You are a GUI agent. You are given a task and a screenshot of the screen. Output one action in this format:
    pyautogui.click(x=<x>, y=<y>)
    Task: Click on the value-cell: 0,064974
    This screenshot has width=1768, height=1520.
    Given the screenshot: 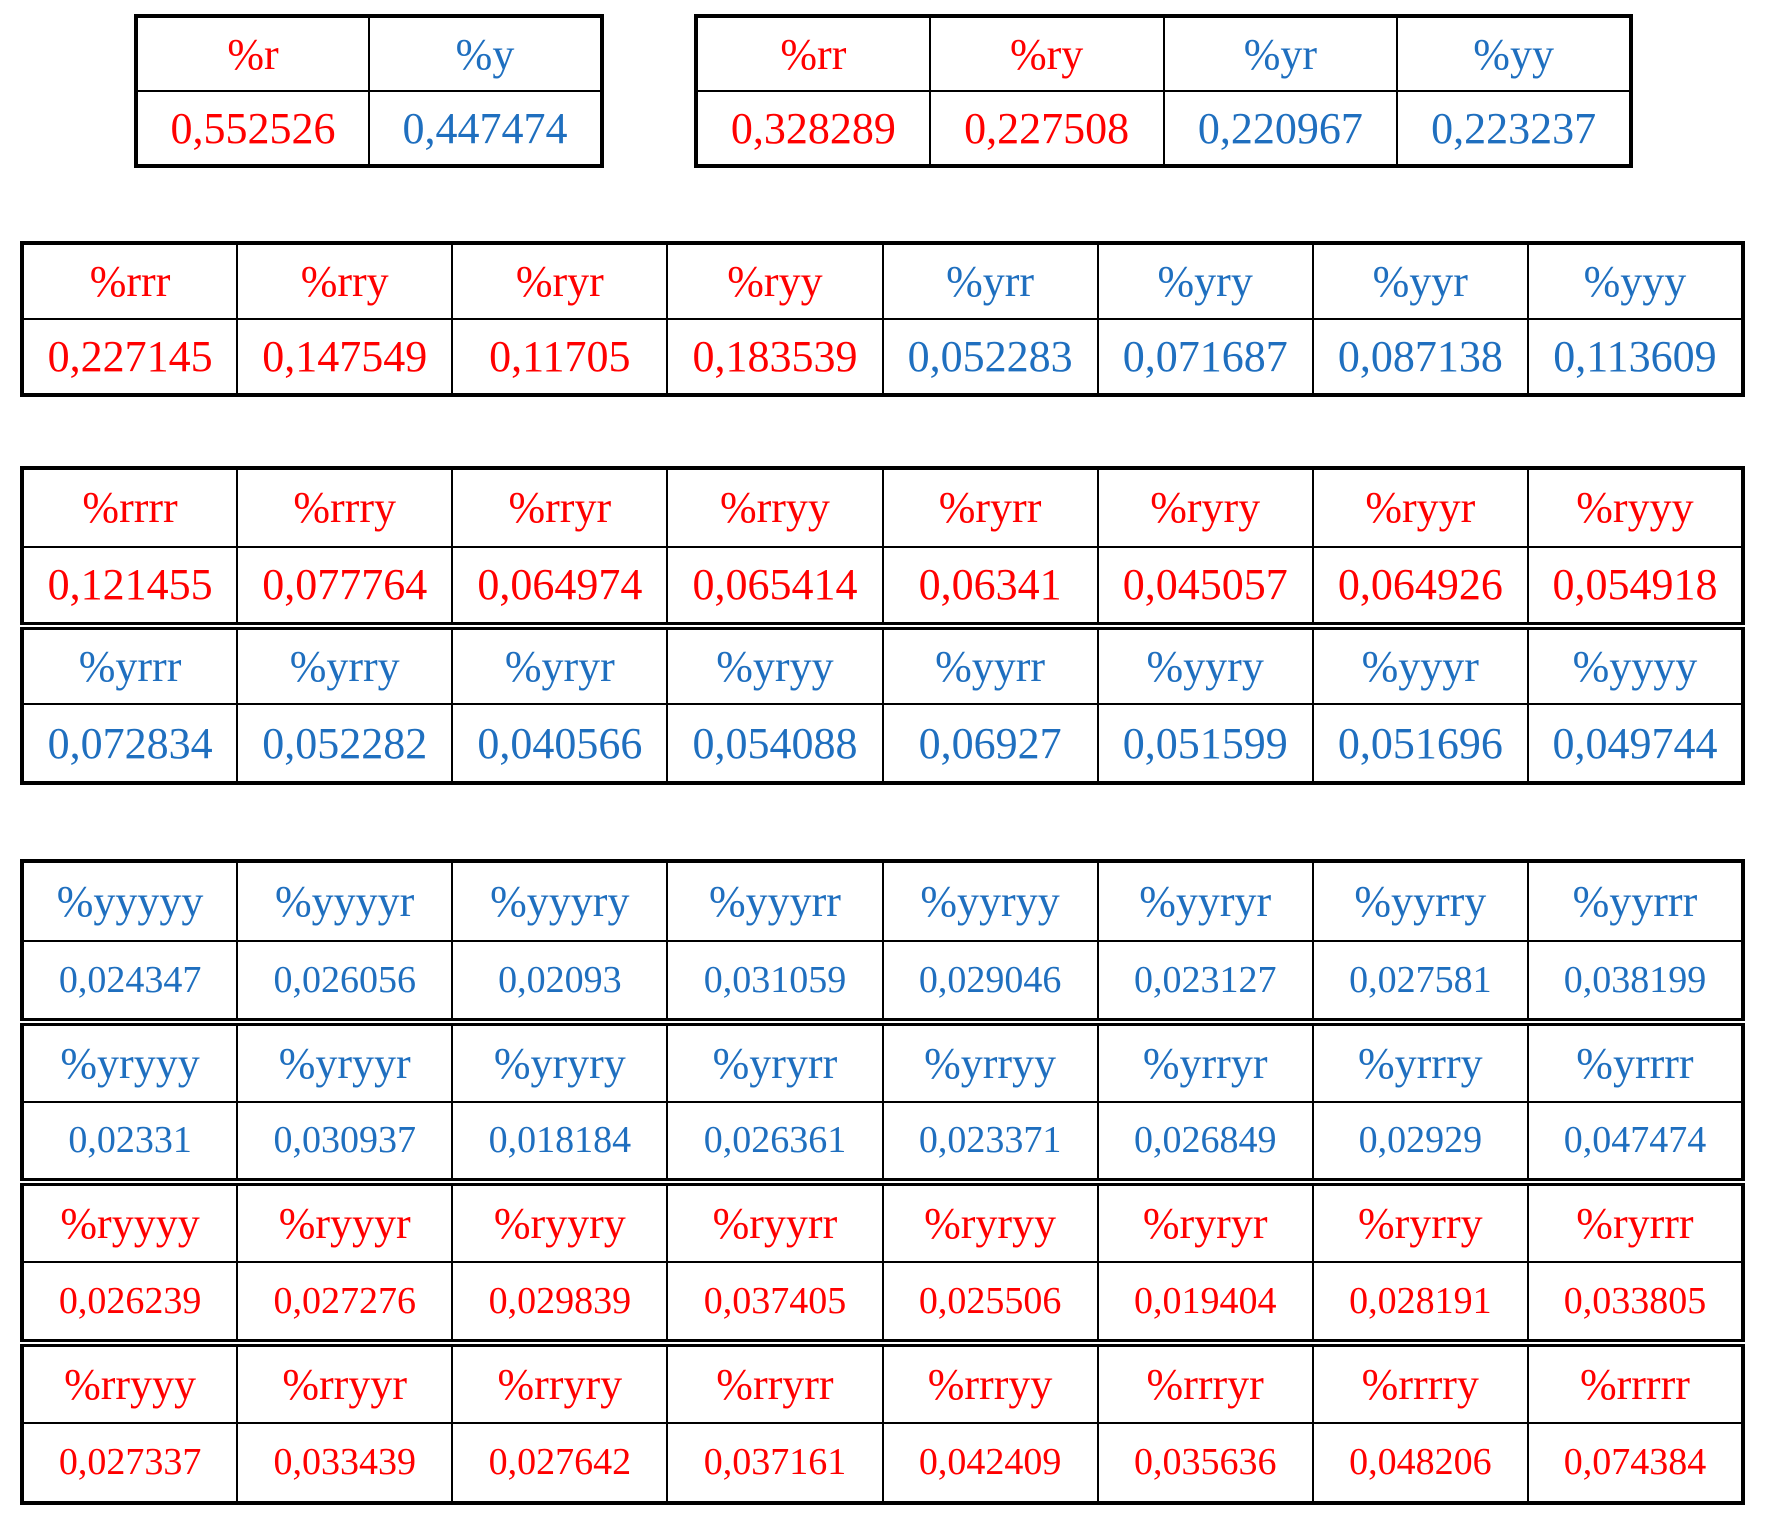 What is the action you would take?
    pyautogui.click(x=560, y=586)
    